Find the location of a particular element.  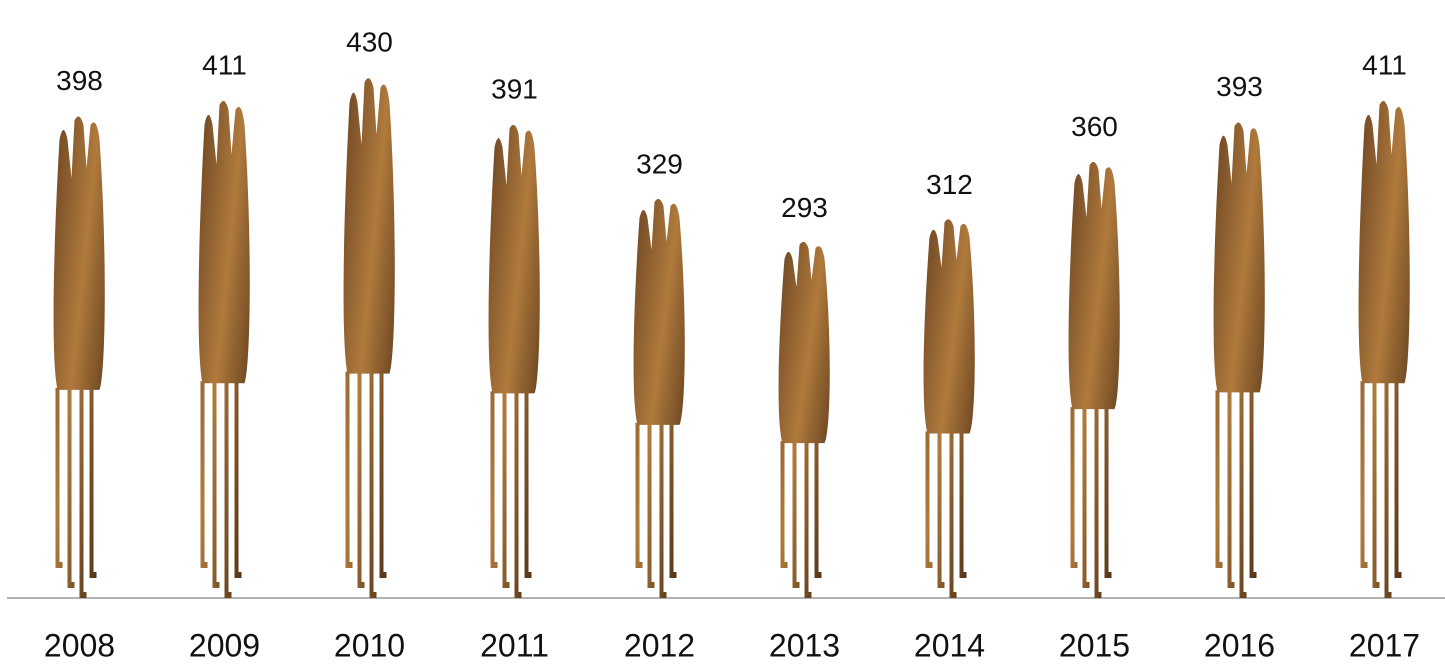

value-label: 393 is located at coordinates (1239, 86).